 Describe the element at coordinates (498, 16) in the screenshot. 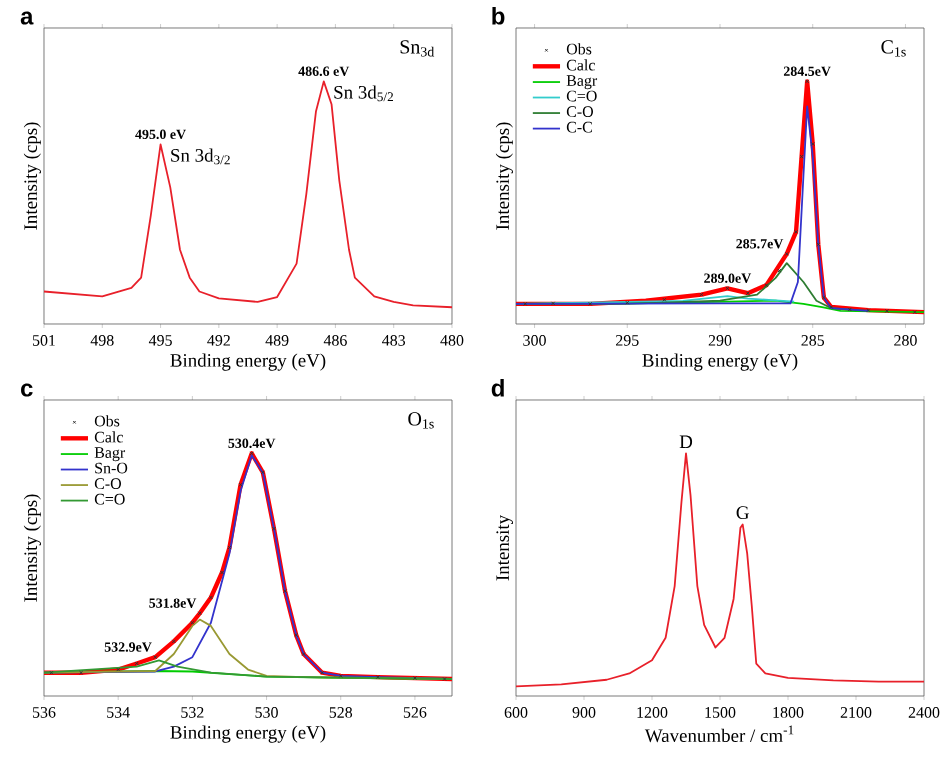

I see `chart-title: b` at that location.